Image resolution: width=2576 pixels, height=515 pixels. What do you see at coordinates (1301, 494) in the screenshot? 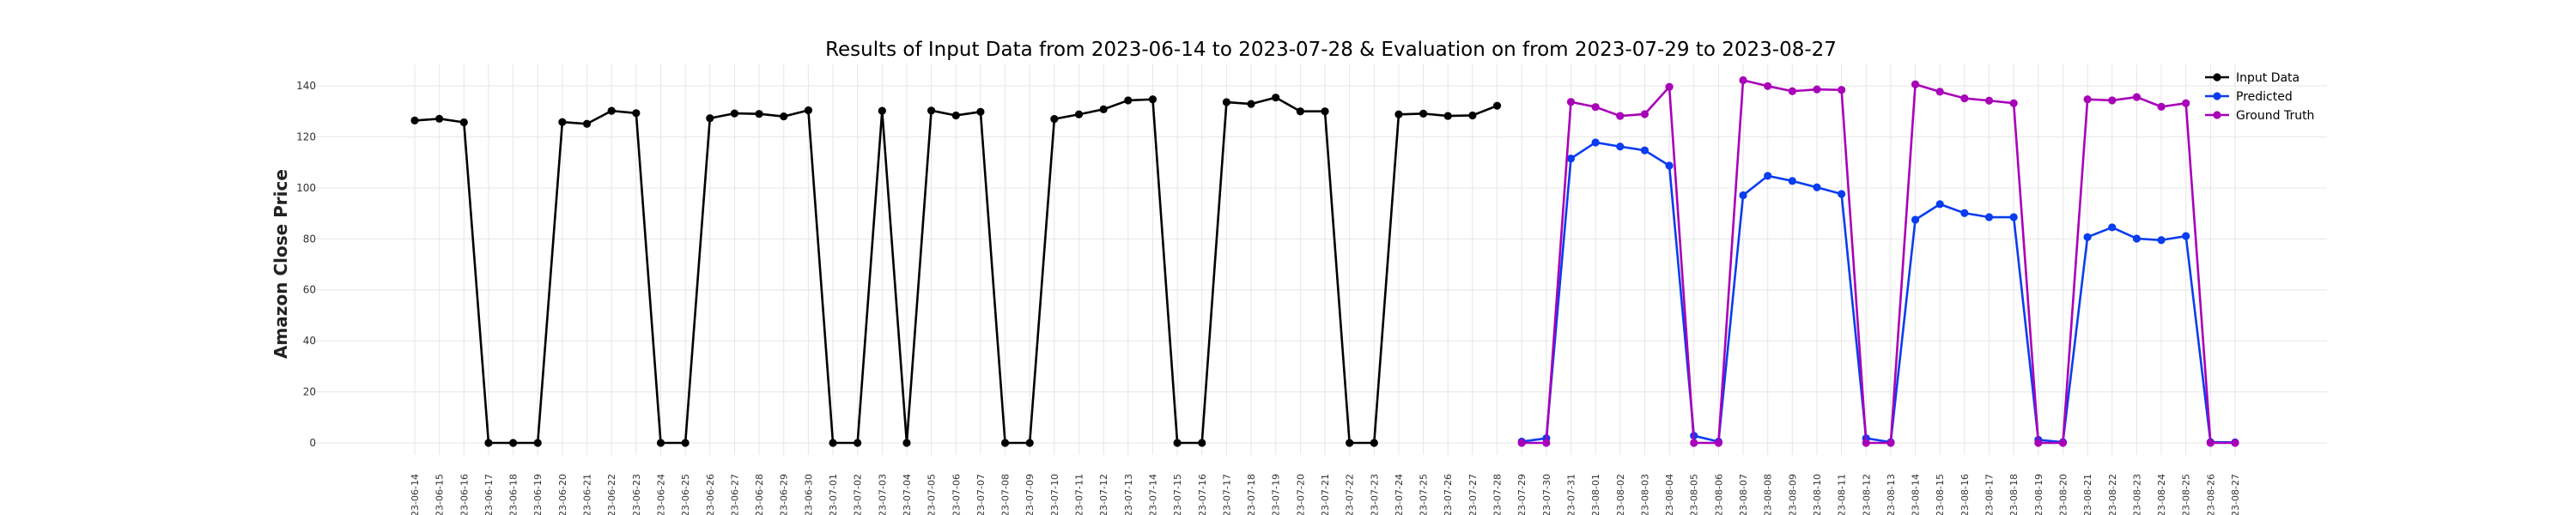
I see `x-tick-label: 2023-07-20` at bounding box center [1301, 494].